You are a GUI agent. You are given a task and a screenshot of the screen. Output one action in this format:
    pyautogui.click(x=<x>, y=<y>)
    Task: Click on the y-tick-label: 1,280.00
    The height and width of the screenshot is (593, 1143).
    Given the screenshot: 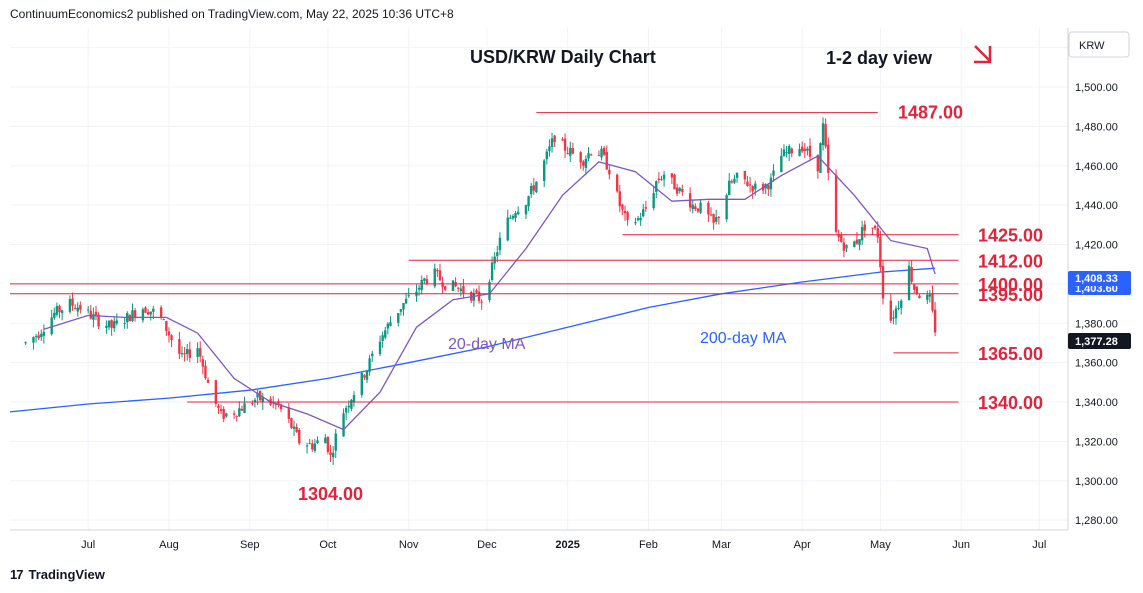 What is the action you would take?
    pyautogui.click(x=1096, y=521)
    